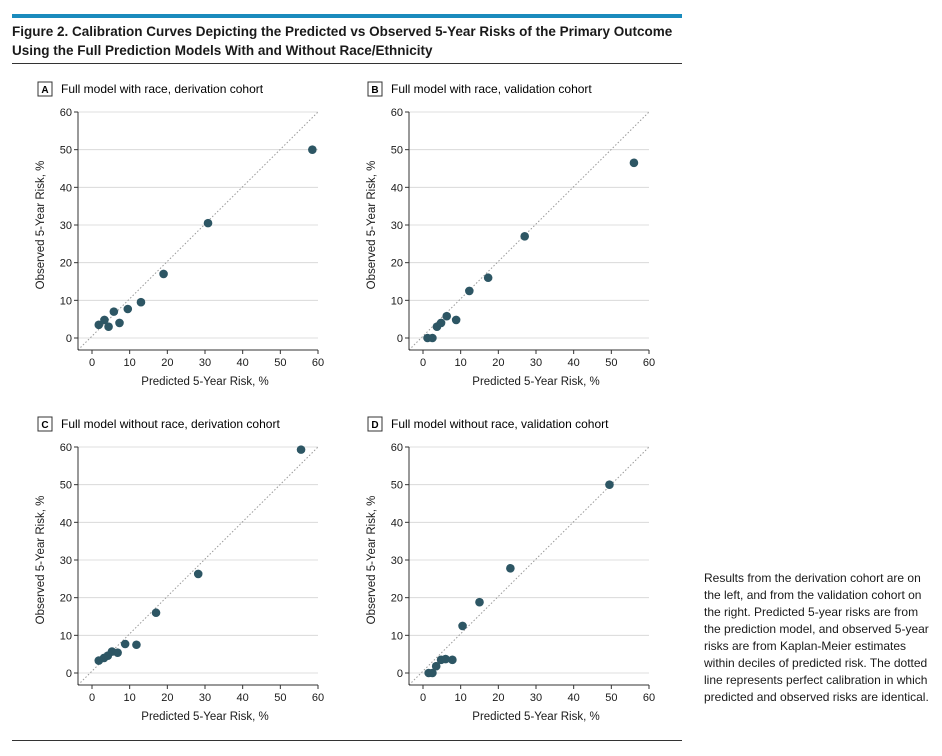 The image size is (942, 756). I want to click on panel-letter: D, so click(374, 425).